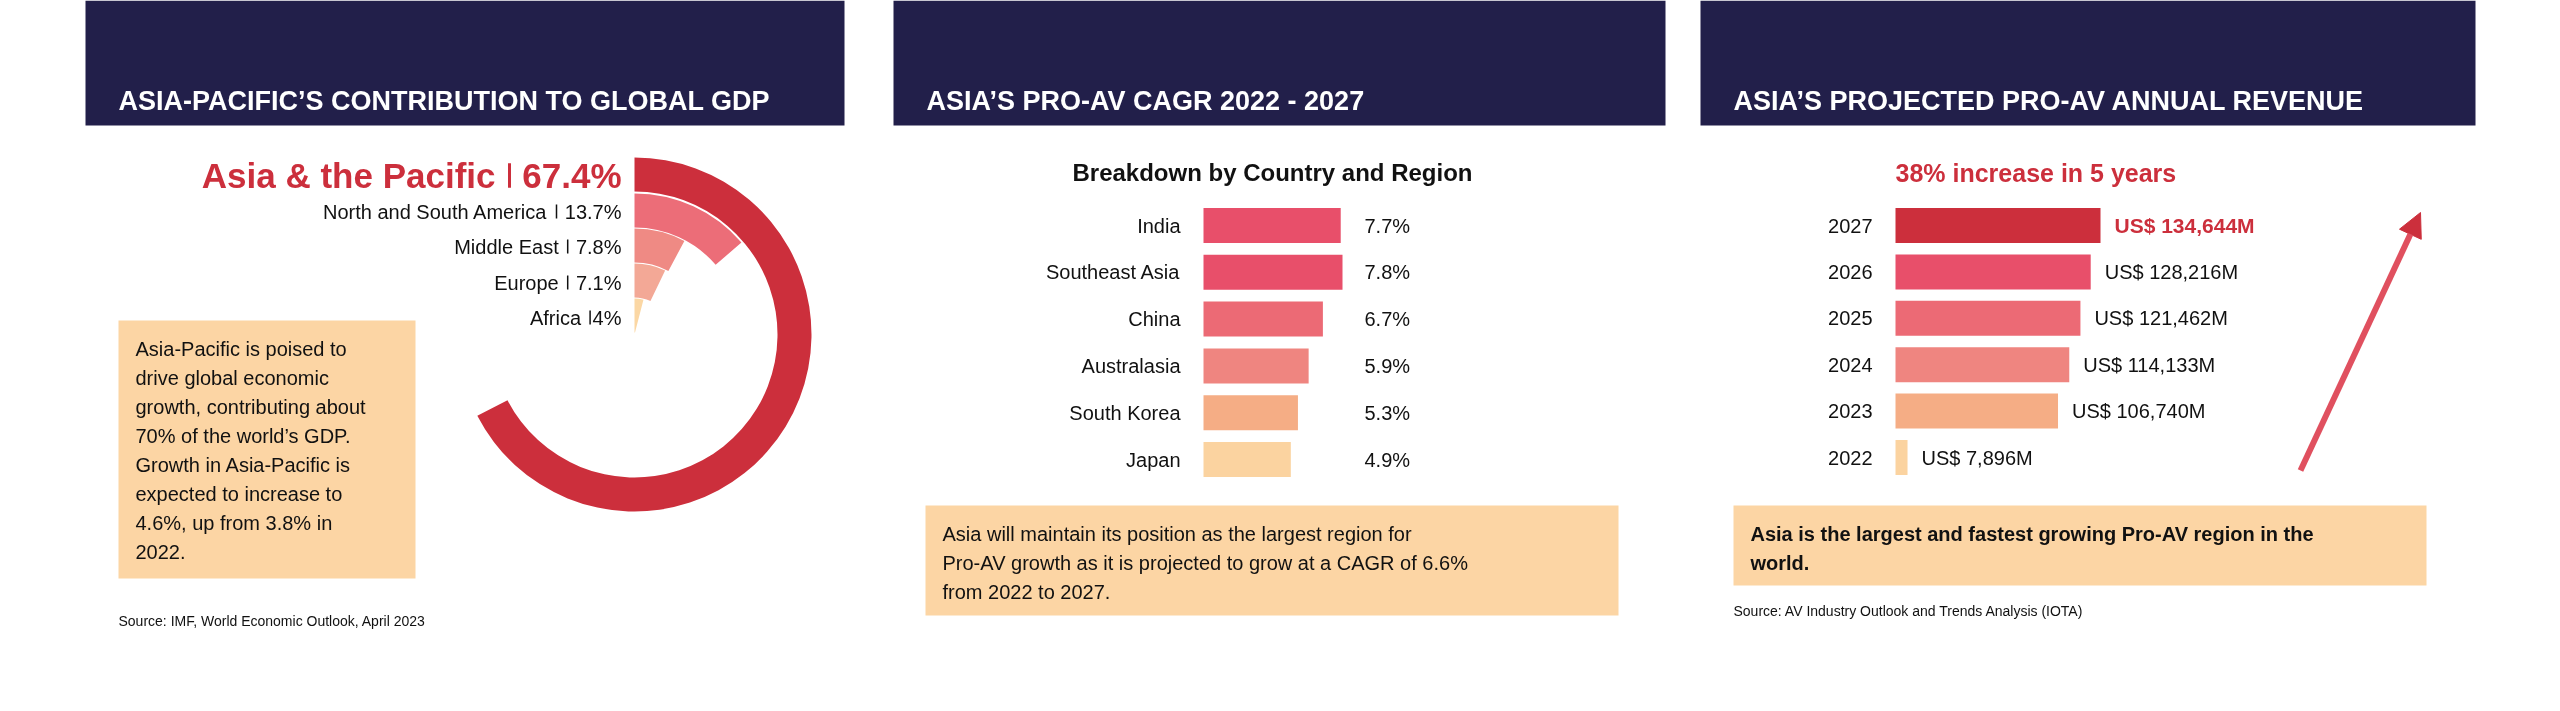  What do you see at coordinates (507, 246) in the screenshot?
I see `category-label: Middle East` at bounding box center [507, 246].